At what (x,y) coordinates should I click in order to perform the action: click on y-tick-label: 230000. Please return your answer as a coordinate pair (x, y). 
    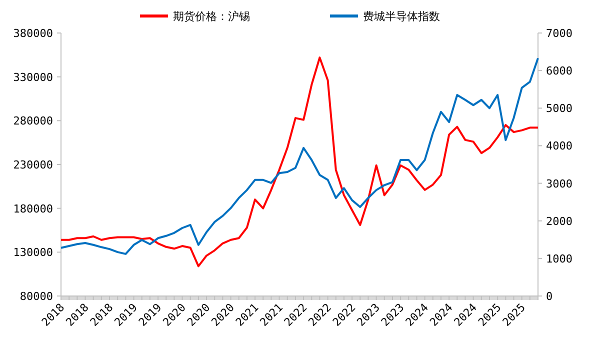
    Looking at the image, I should click on (33, 165).